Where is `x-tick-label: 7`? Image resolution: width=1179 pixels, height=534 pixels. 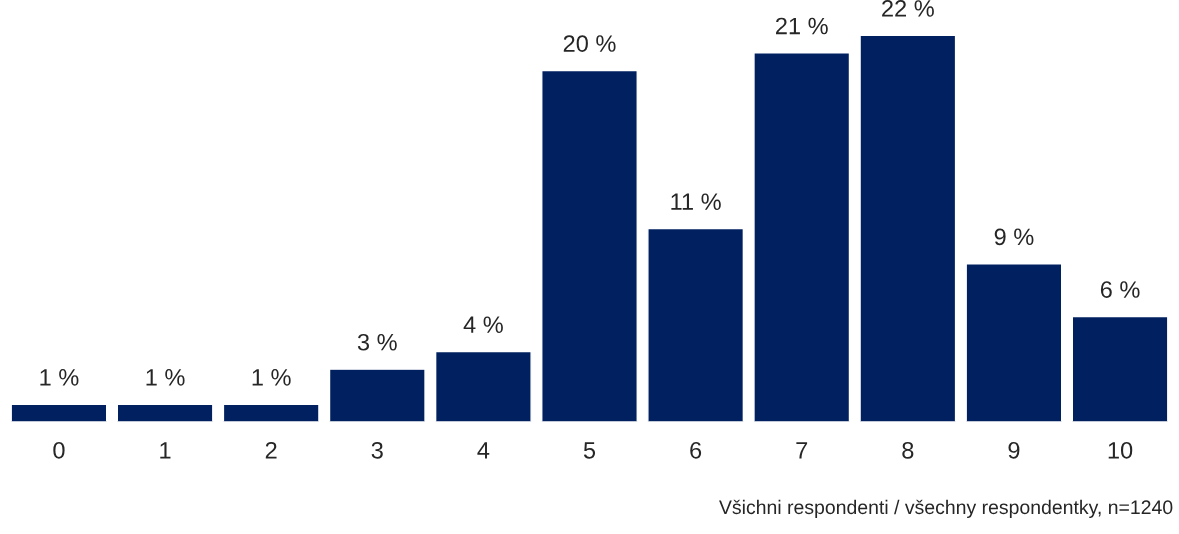
x-tick-label: 7 is located at coordinates (802, 450).